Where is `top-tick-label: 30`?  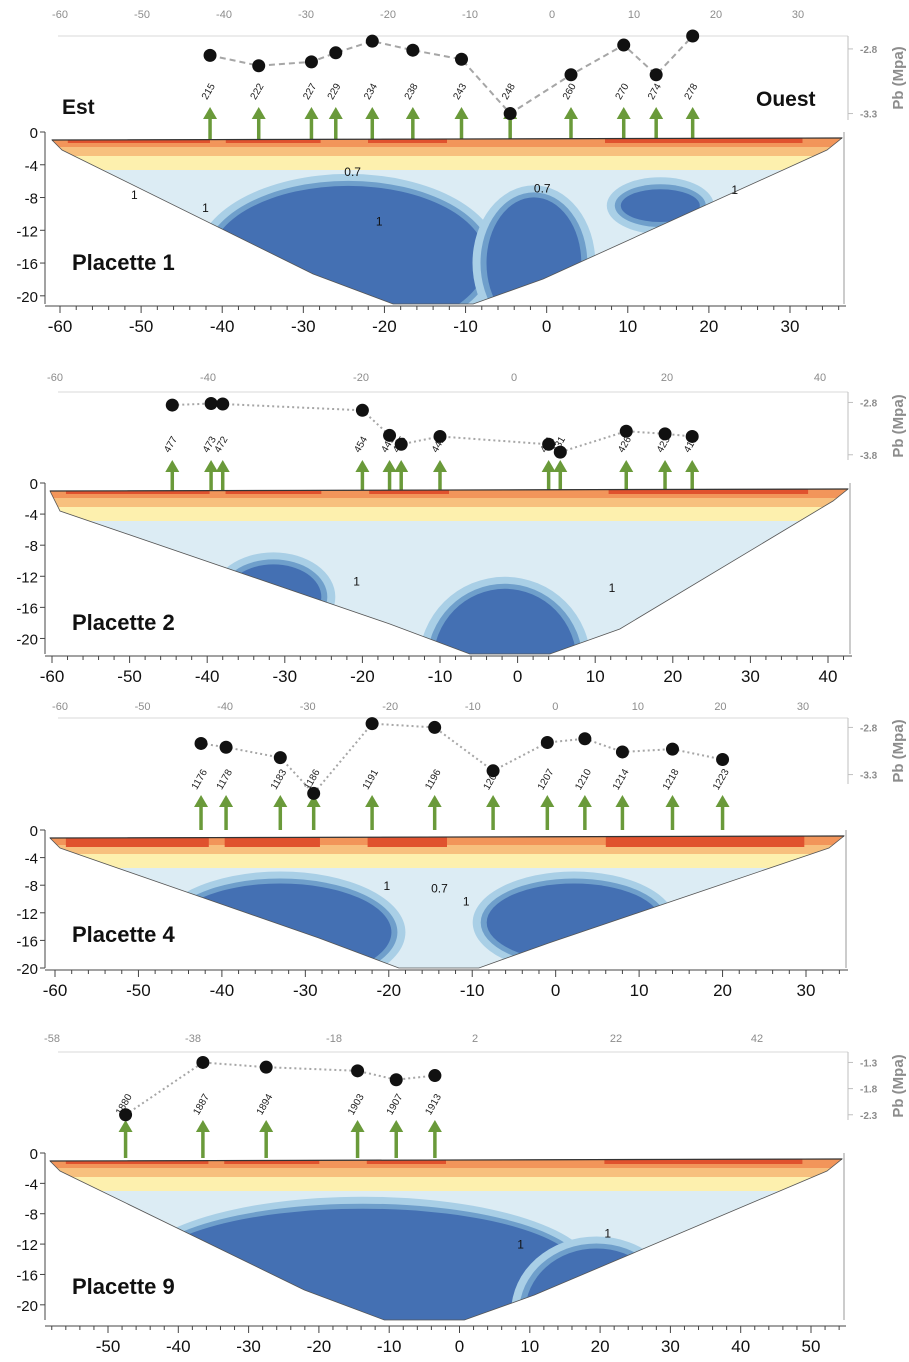 top-tick-label: 30 is located at coordinates (803, 707).